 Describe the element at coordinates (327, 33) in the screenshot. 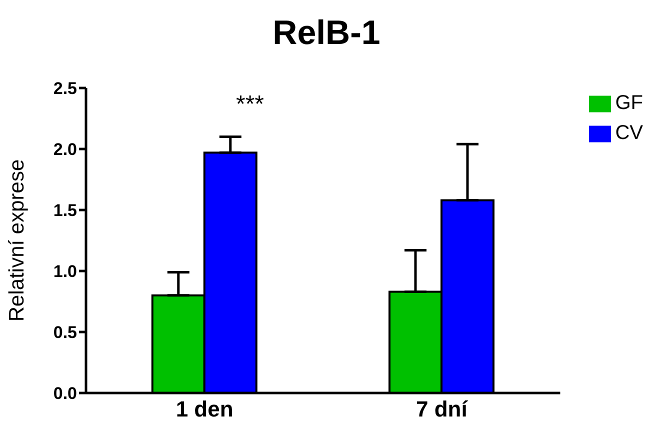

I see `chart-title: RelB-1` at that location.